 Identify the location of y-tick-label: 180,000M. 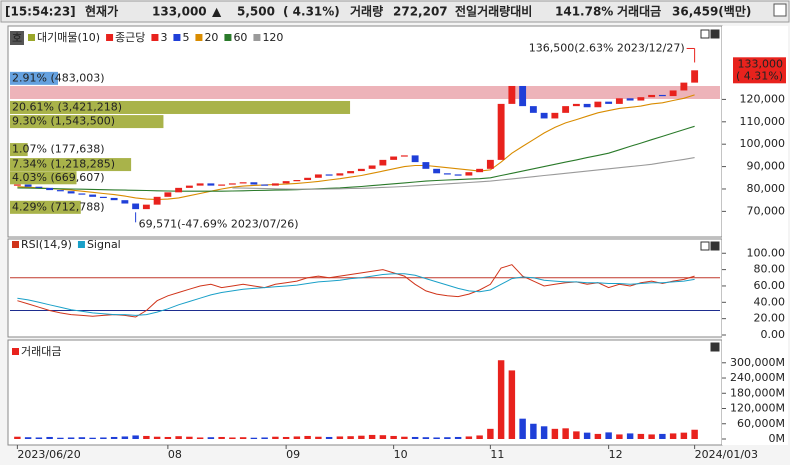
(757, 392).